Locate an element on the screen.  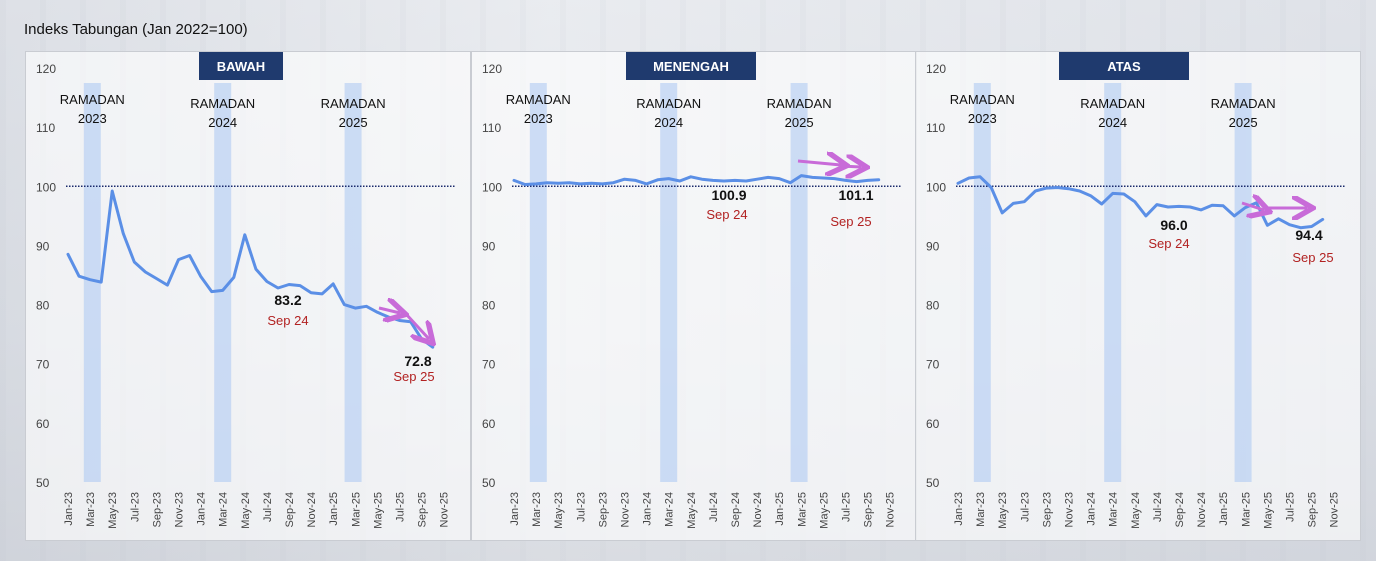
x-tick-label: Mar-23 is located at coordinates (981, 509).